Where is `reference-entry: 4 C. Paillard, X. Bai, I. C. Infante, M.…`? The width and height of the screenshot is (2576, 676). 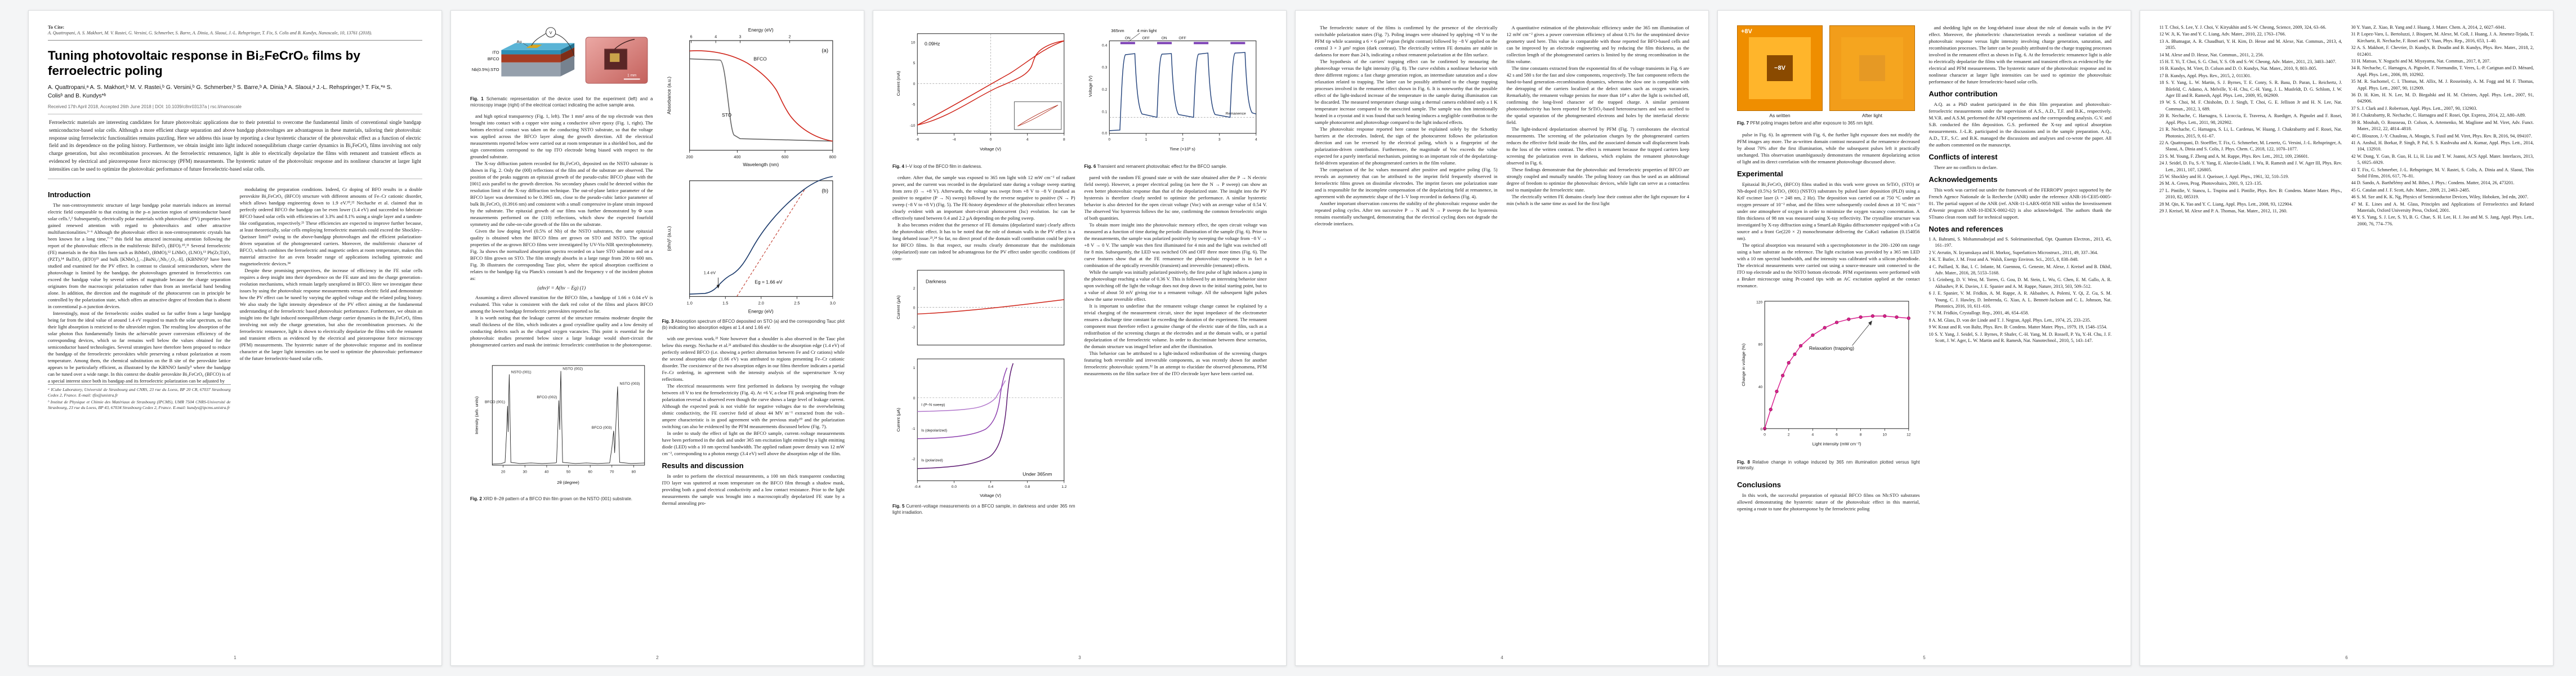
reference-entry: 4 C. Paillard, X. Bai, I. C. Infante, M.… is located at coordinates (2020, 270).